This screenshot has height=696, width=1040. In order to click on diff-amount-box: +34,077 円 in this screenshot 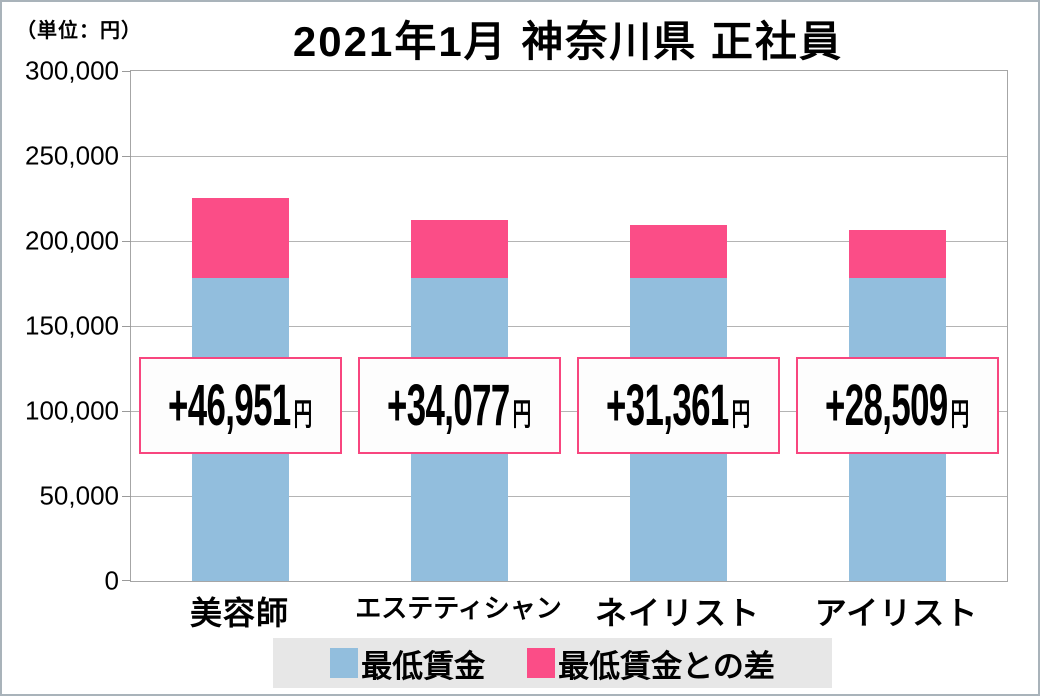, I will do `click(459, 405)`.